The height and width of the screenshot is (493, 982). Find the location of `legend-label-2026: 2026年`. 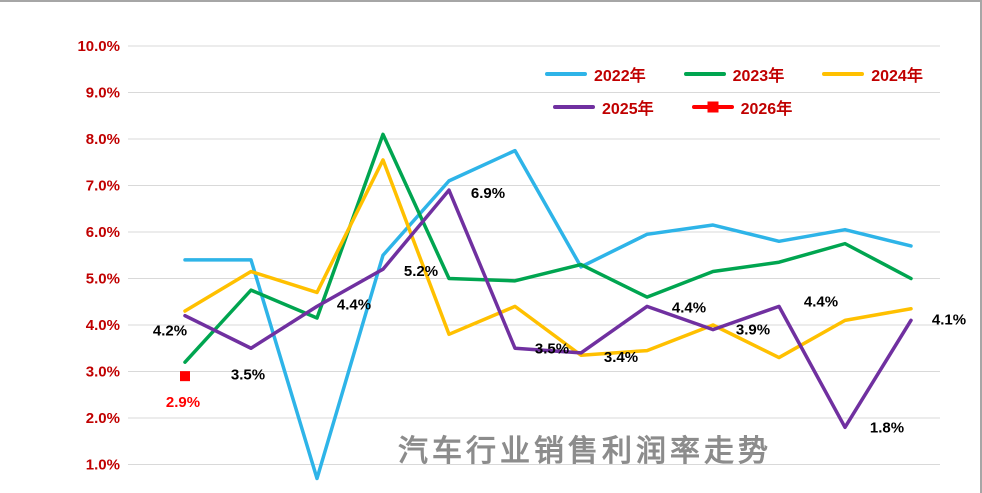

legend-label-2026: 2026年 is located at coordinates (766, 109).